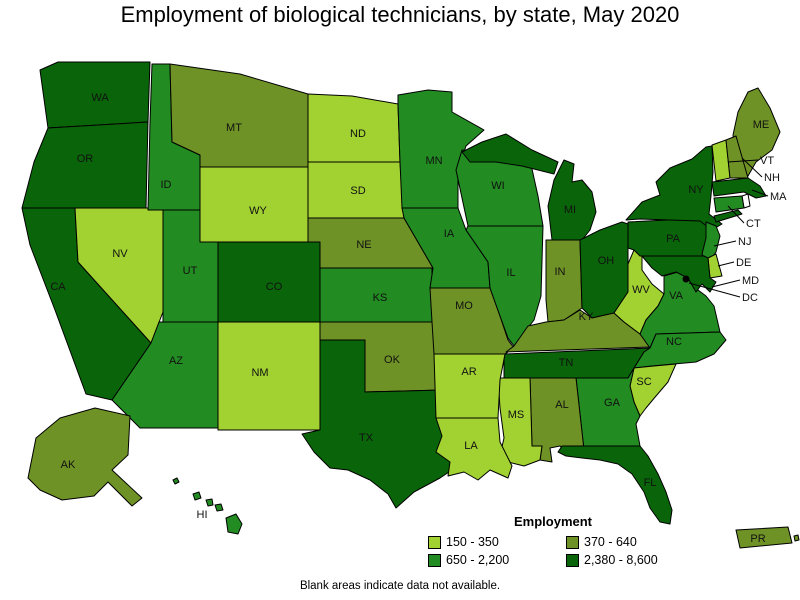  I want to click on callout-label-VT: VT, so click(767, 161).